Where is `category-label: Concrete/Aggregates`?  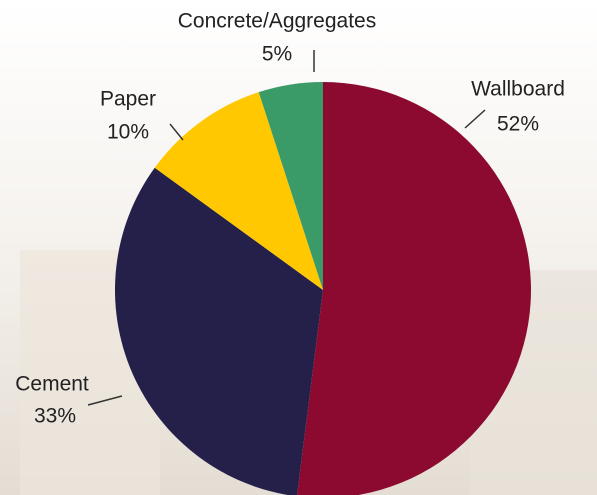 category-label: Concrete/Aggregates is located at coordinates (277, 21).